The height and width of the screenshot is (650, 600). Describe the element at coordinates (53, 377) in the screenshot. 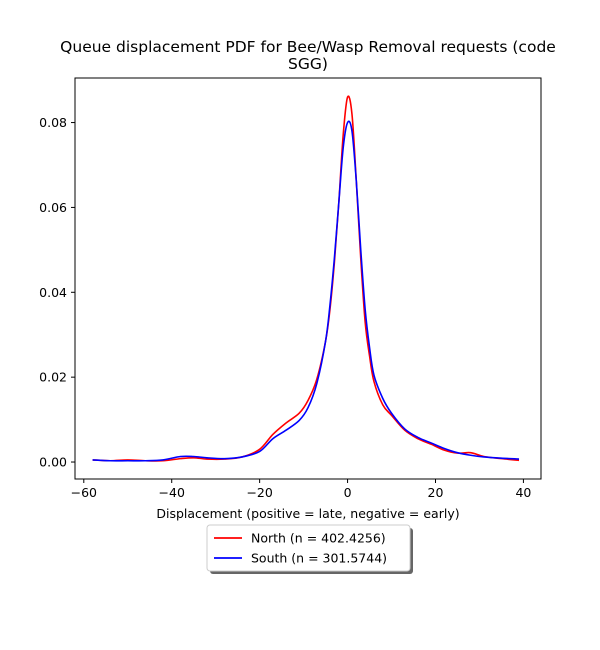

I see `y-tick-label: 0.02` at that location.